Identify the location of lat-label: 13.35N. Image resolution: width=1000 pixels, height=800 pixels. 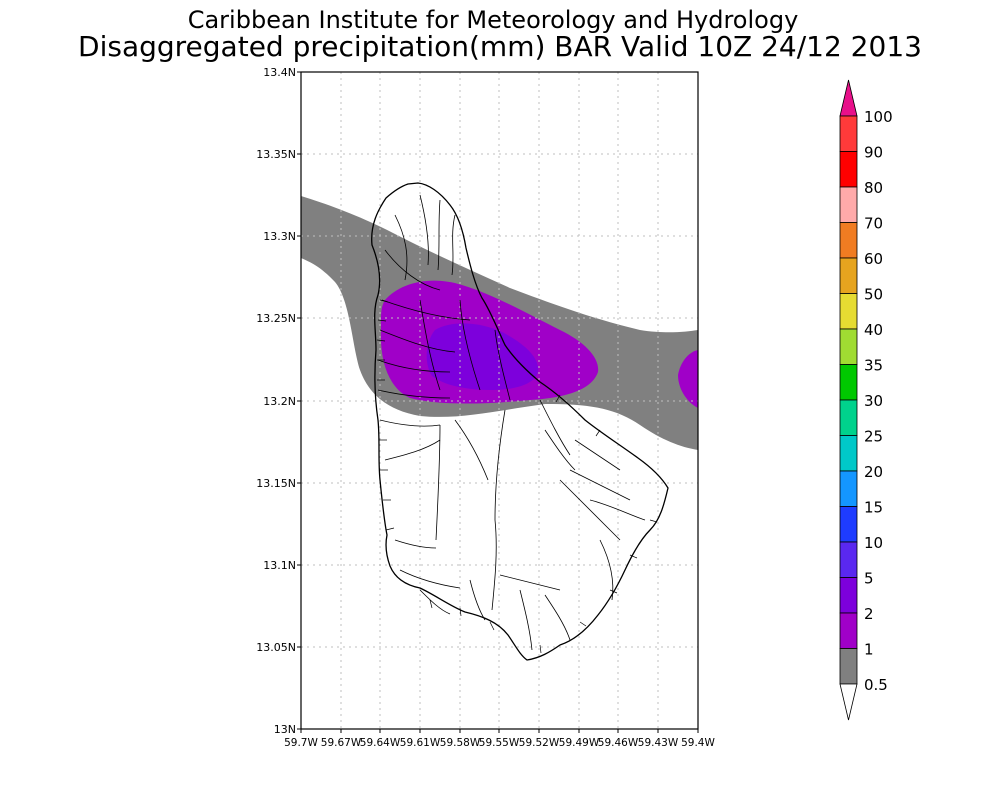
(276, 154).